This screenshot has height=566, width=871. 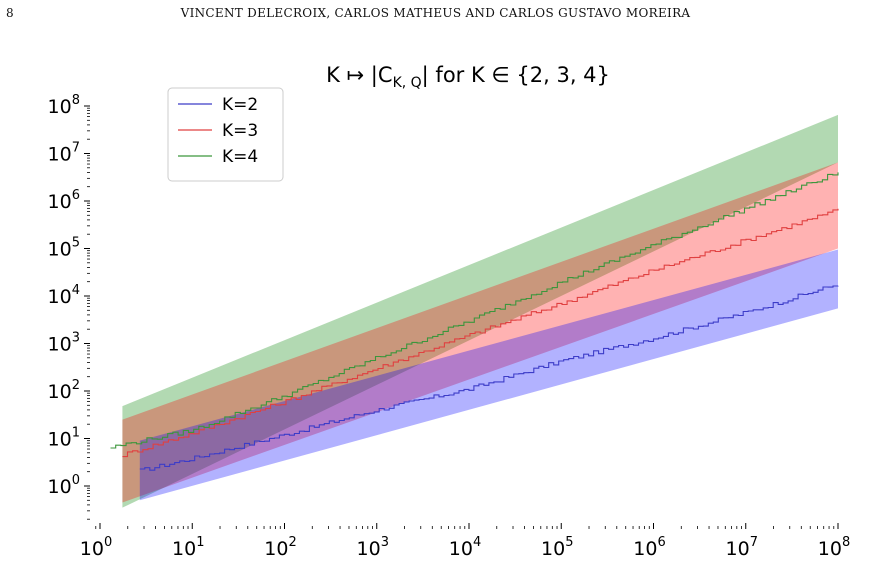 I want to click on x-tick-label: 10⁵, so click(x=557, y=547).